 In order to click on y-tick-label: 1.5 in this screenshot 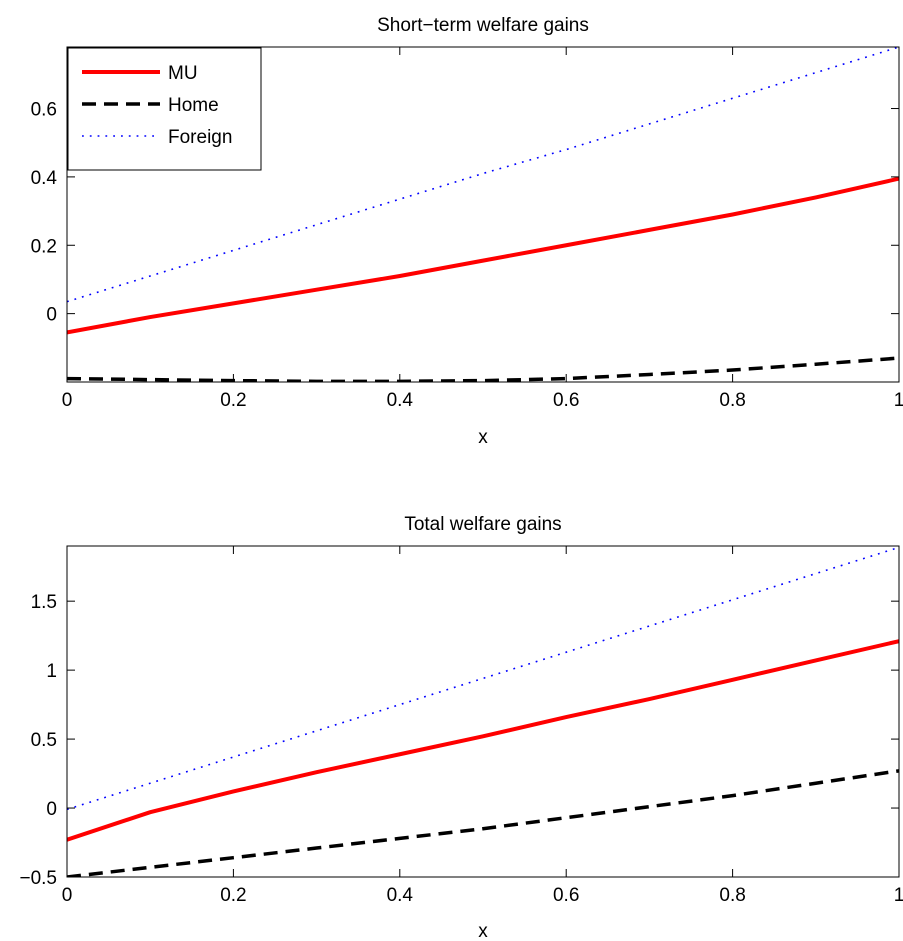, I will do `click(44, 602)`.